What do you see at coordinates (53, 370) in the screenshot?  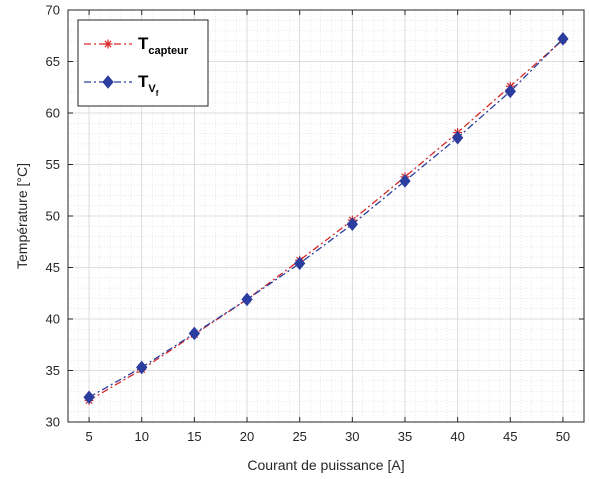 I see `y-tick-label: 35` at bounding box center [53, 370].